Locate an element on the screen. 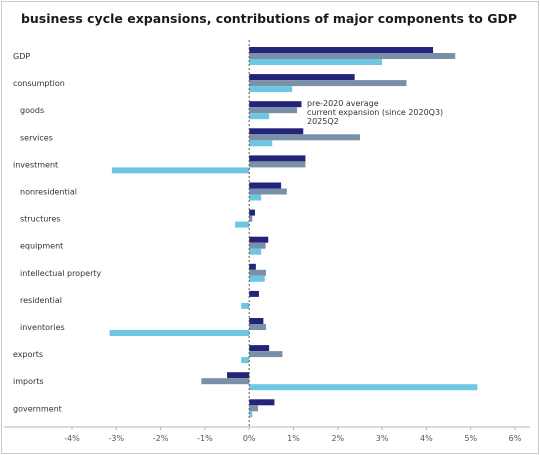 The width and height of the screenshot is (540, 455). x-tick-label: -4% is located at coordinates (72, 438).